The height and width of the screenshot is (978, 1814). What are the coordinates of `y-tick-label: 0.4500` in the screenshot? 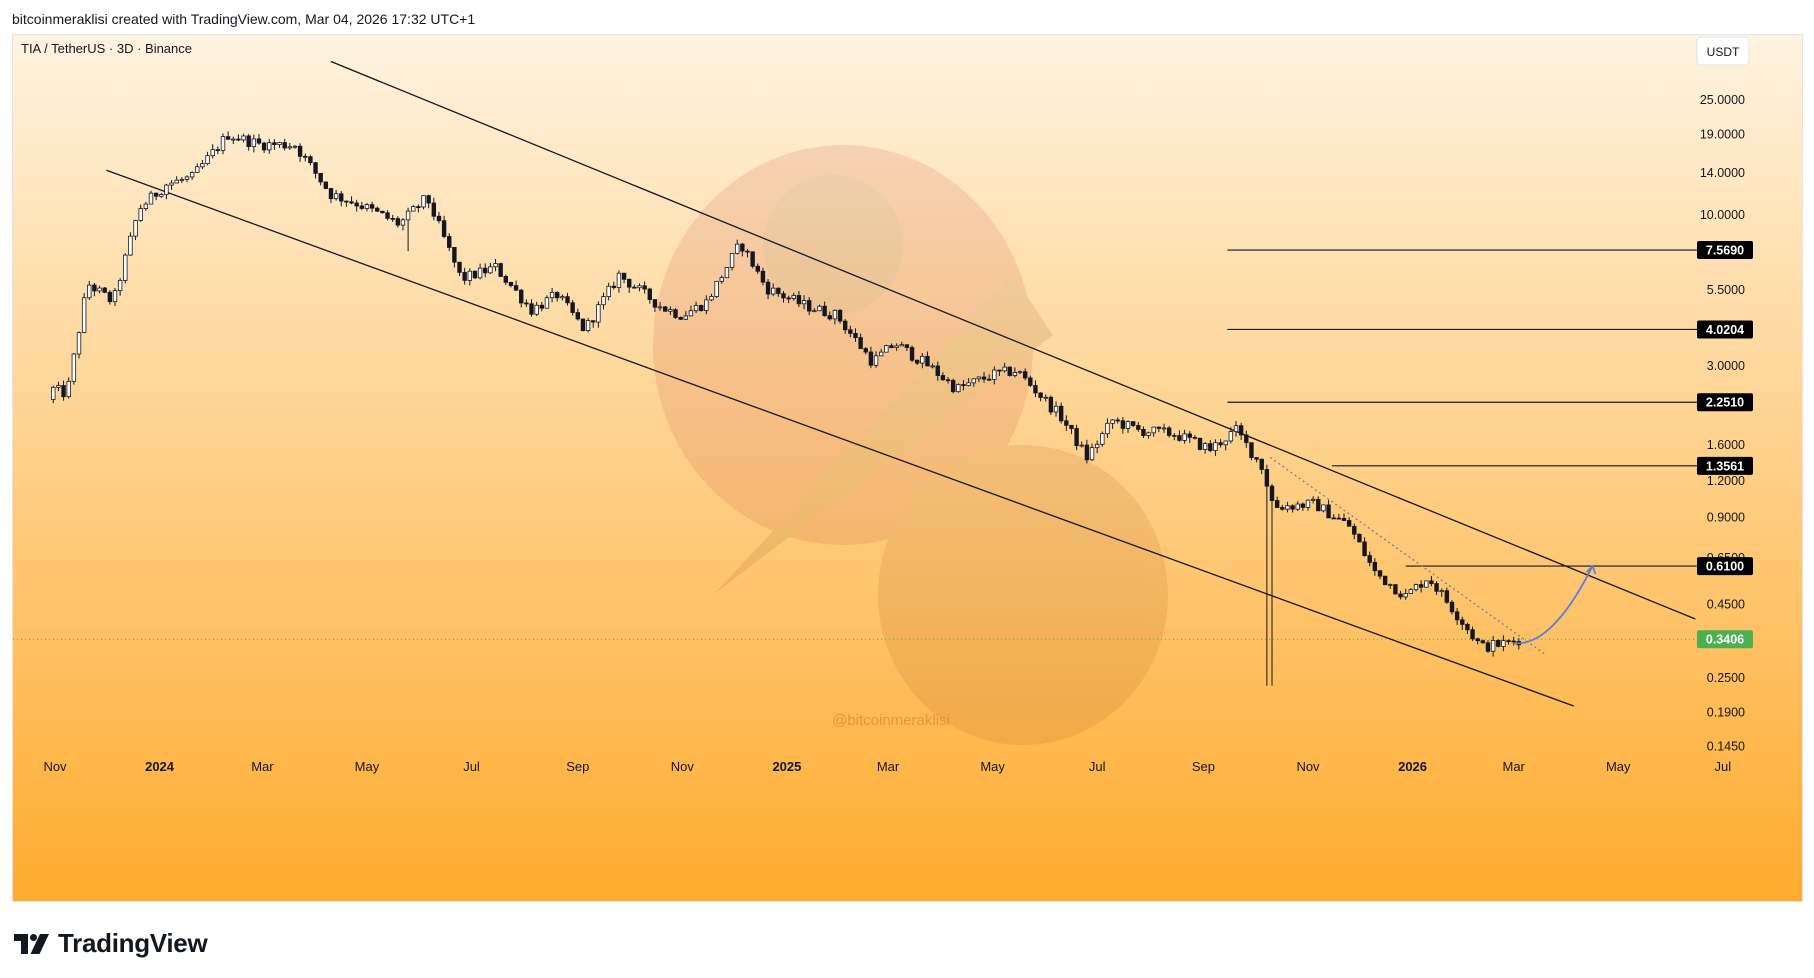 It's located at (1726, 604).